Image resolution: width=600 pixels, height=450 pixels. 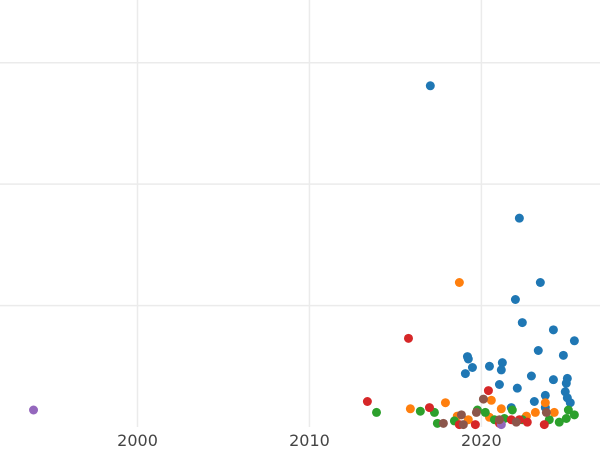 What do you see at coordinates (481, 440) in the screenshot?
I see `x-tick-label: 2020` at bounding box center [481, 440].